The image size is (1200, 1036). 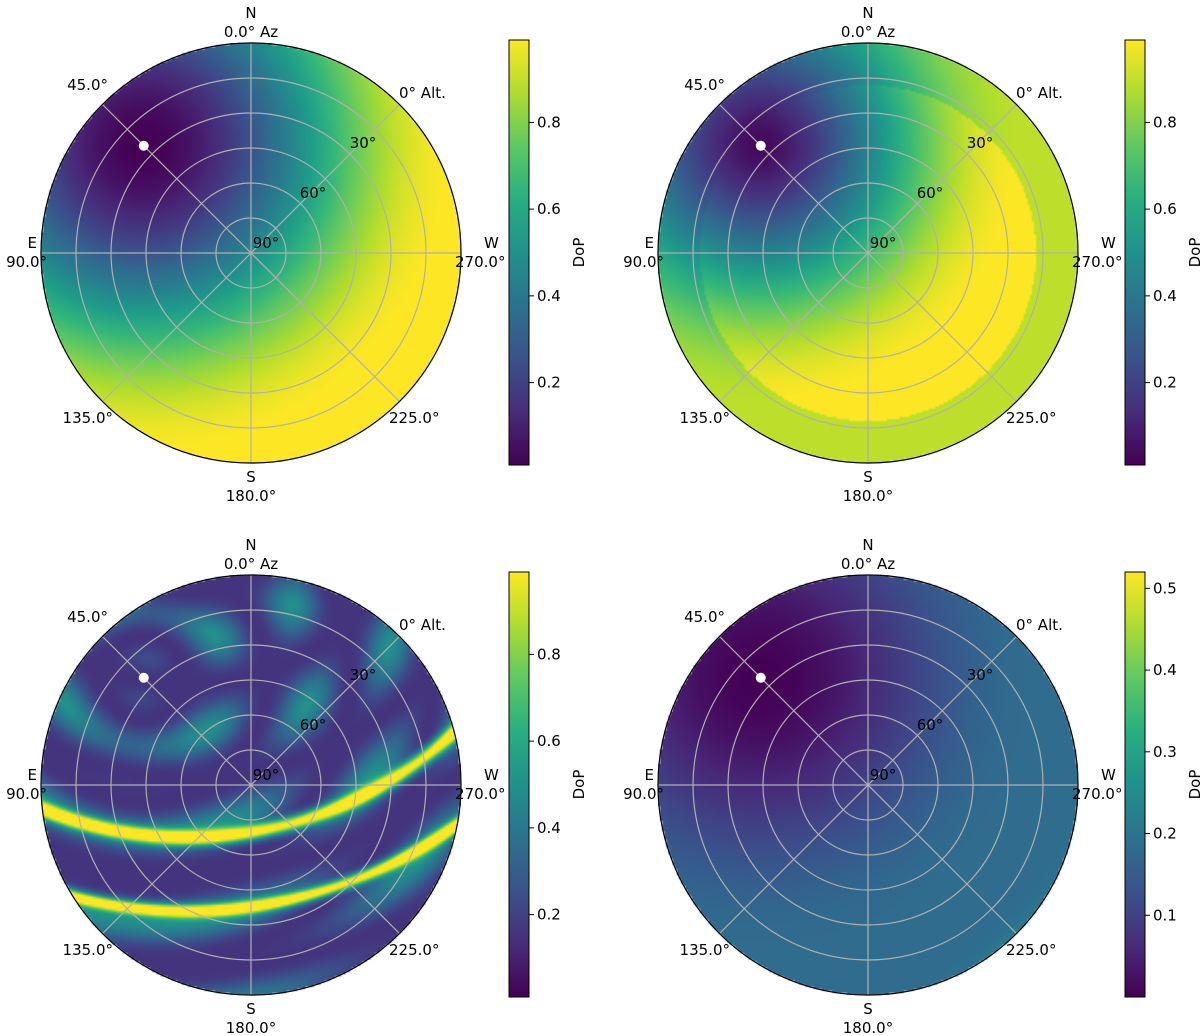 I want to click on colorbar: 0.1 0.2 0.3 0.4 0.5 DoP, so click(x=1162, y=784).